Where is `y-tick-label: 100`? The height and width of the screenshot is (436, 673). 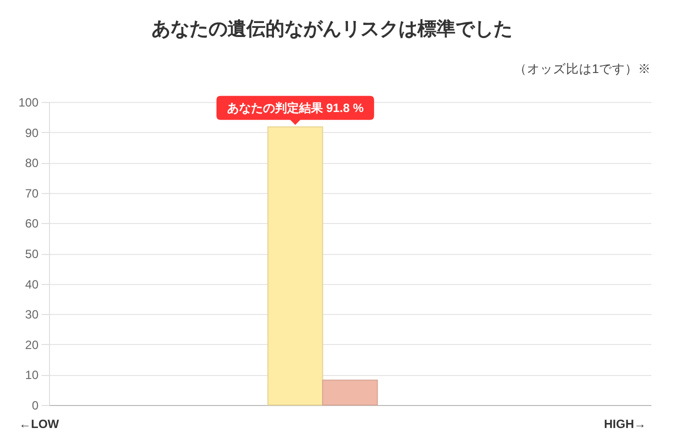 y-tick-label: 100 is located at coordinates (28, 103).